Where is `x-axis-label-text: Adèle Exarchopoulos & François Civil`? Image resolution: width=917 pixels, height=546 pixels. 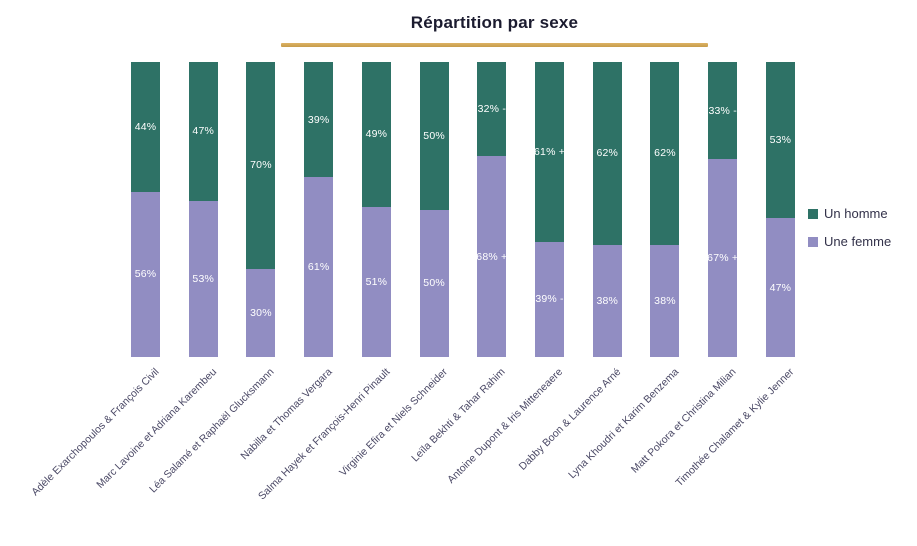 x-axis-label-text: Adèle Exarchopoulos & François Civil is located at coordinates (95, 432).